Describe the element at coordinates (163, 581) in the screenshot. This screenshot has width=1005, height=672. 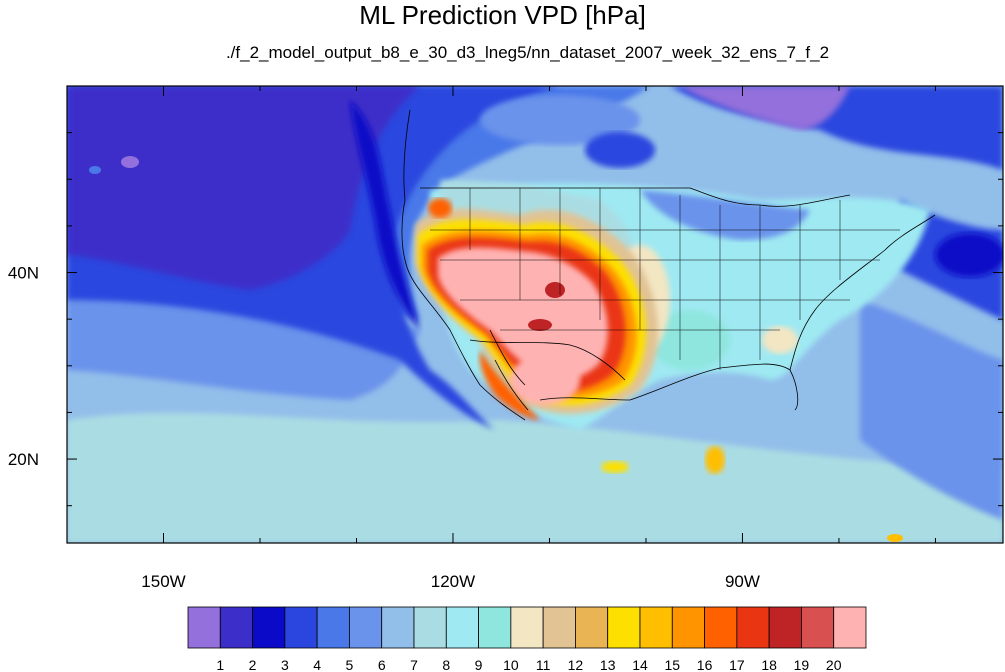
I see `x-tick-label: 150W` at that location.